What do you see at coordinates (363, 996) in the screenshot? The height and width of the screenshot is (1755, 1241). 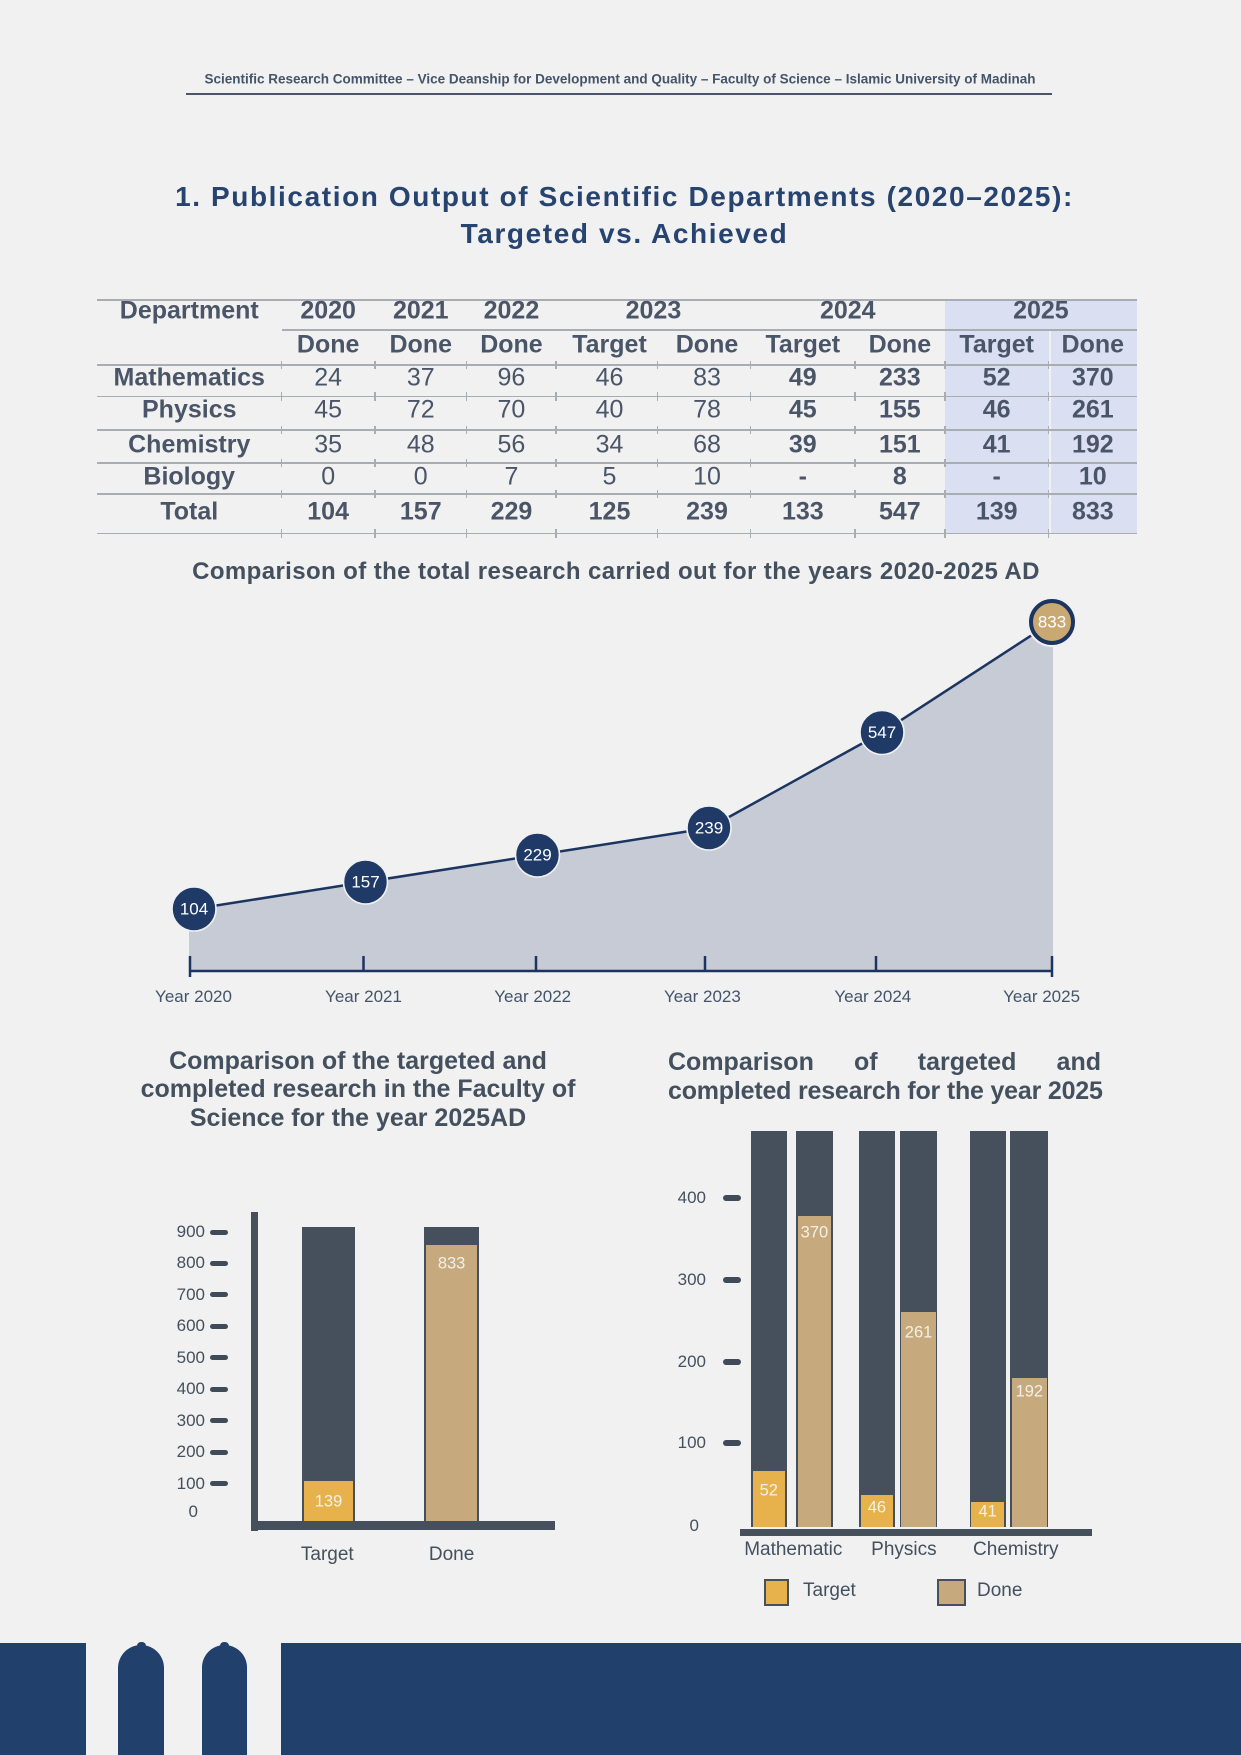 I see `svg-text: Year 2021` at bounding box center [363, 996].